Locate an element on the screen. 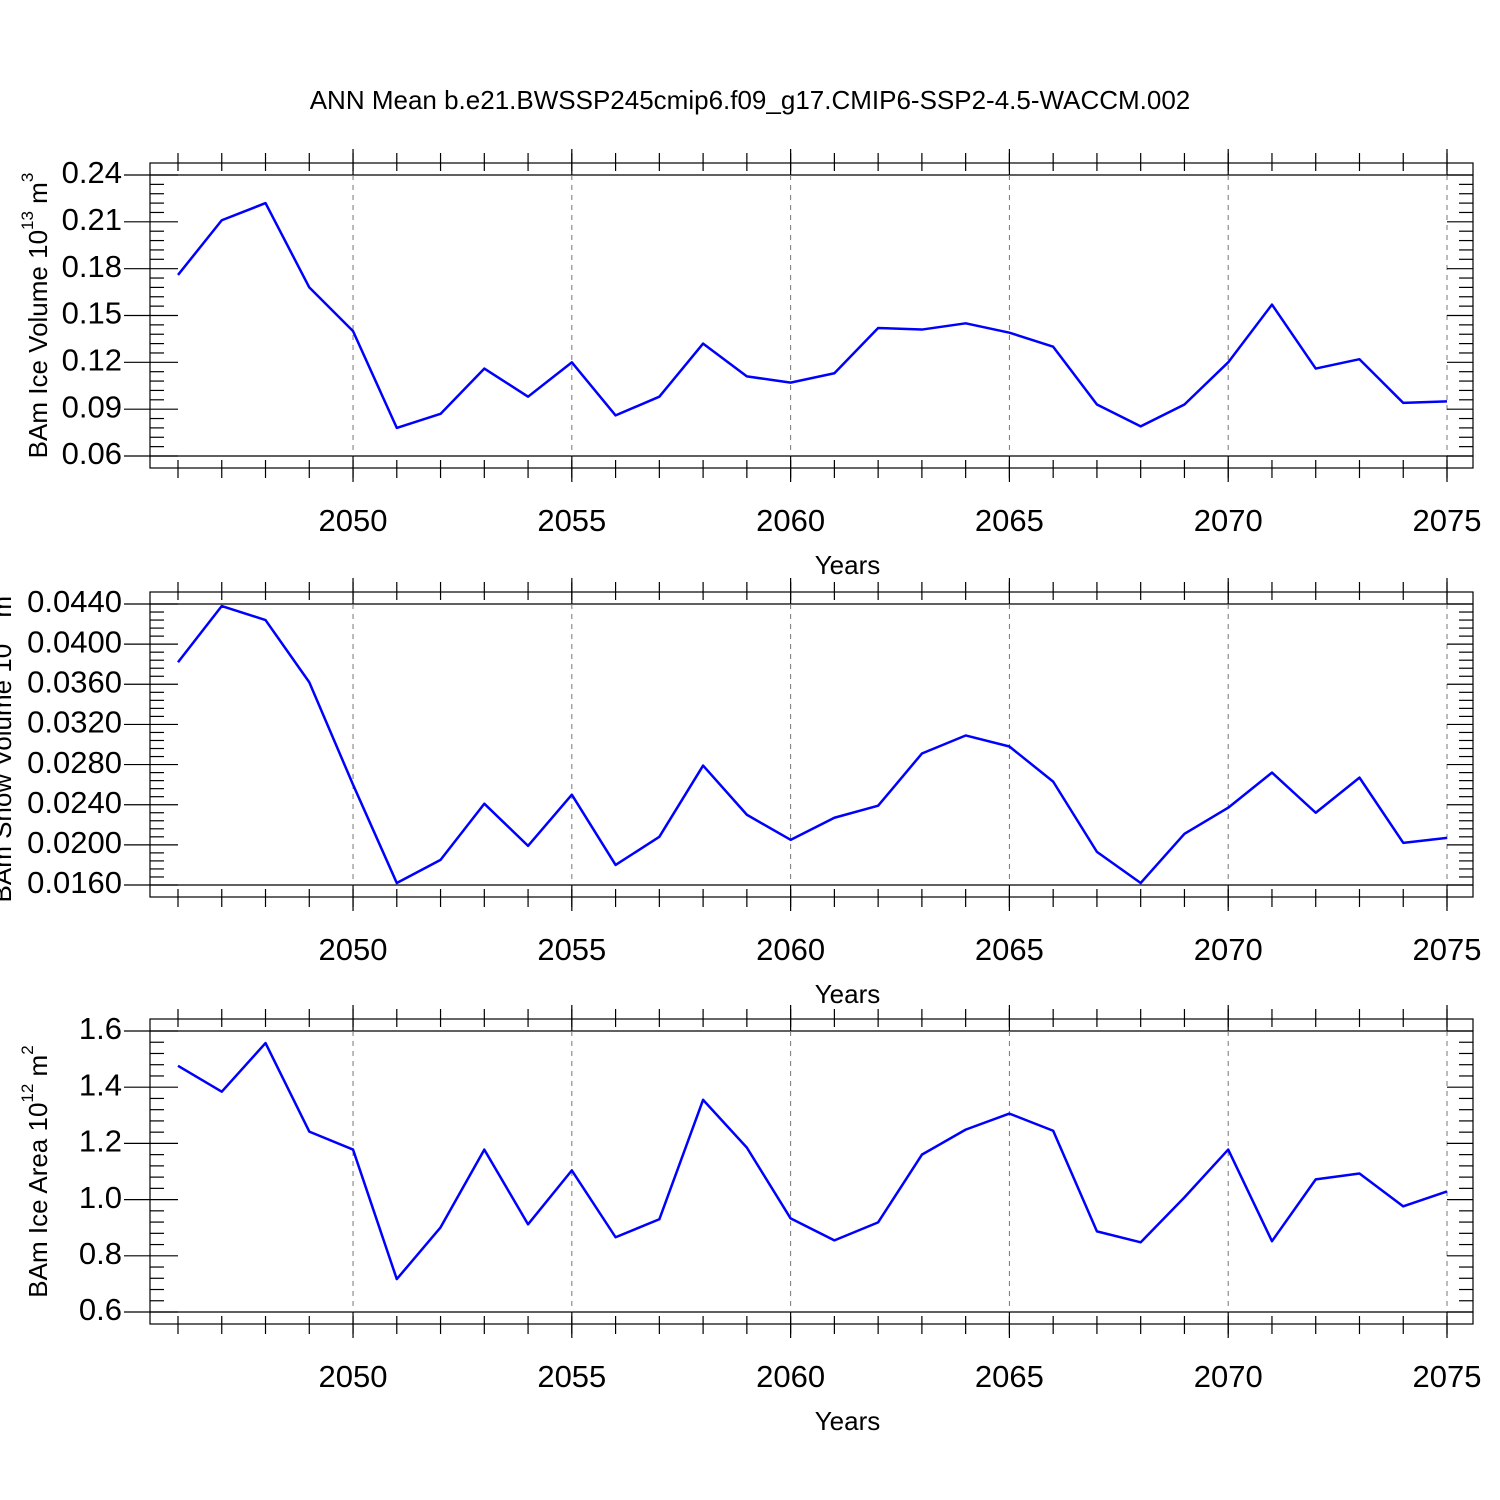 Image resolution: width=1500 pixels, height=1500 pixels. y-axis-label-part: BAm Ice Volume 10 is located at coordinates (38, 344).